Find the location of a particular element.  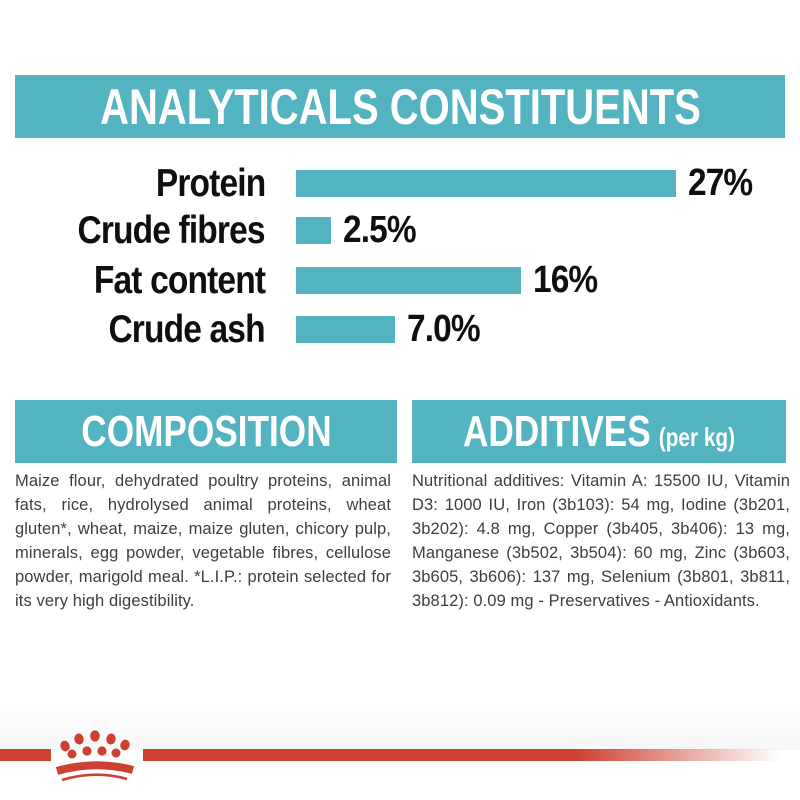

brand-line-left is located at coordinates (25, 755).